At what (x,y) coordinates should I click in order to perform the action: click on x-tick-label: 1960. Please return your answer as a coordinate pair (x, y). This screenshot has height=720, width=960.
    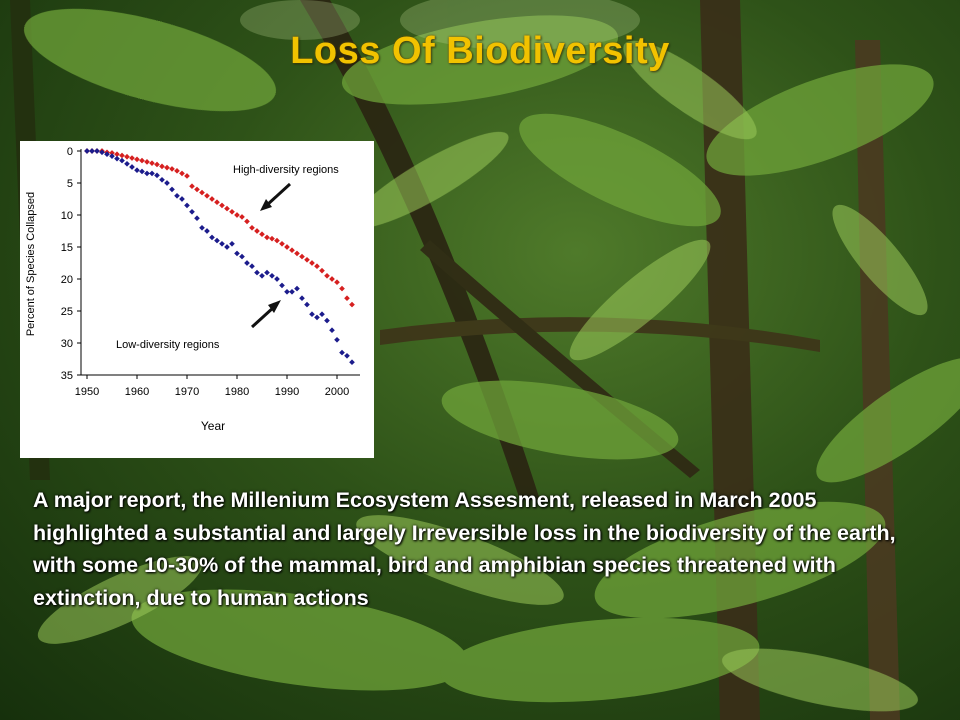
    Looking at the image, I should click on (137, 392).